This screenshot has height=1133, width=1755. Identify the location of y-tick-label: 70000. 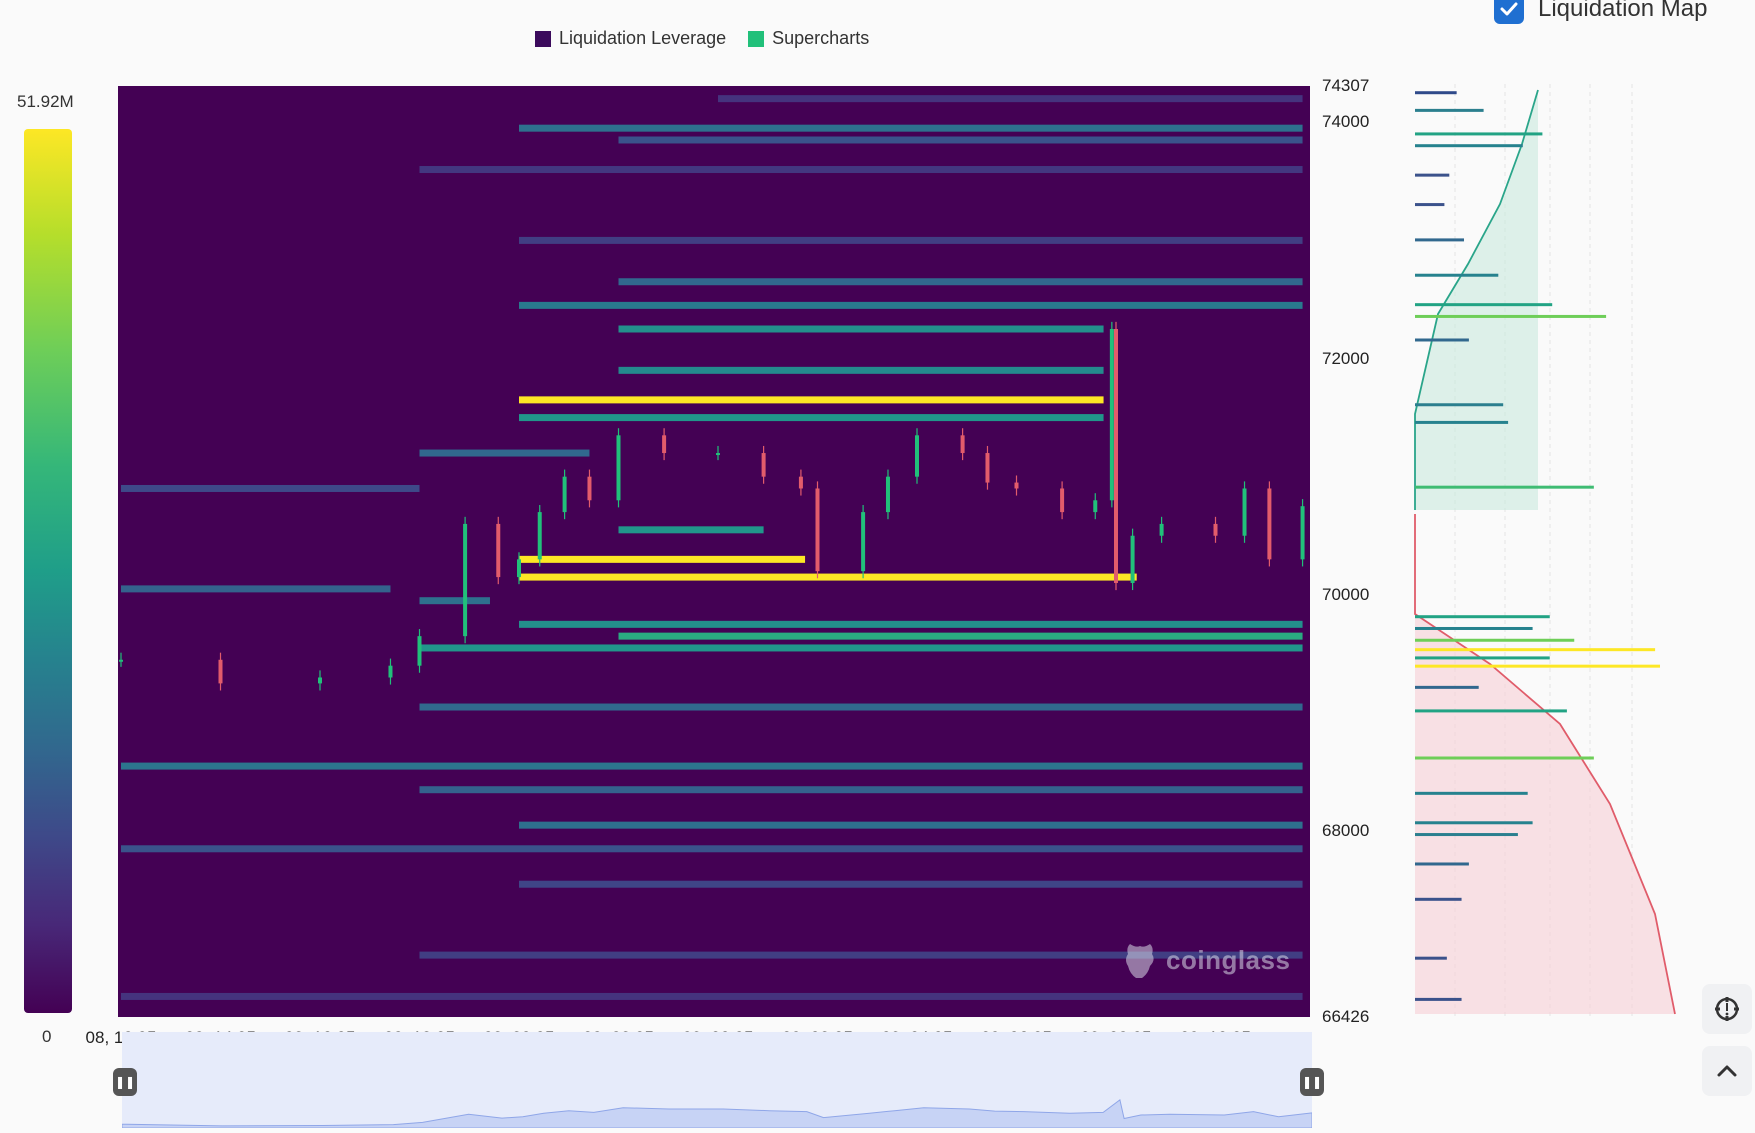
(1346, 594).